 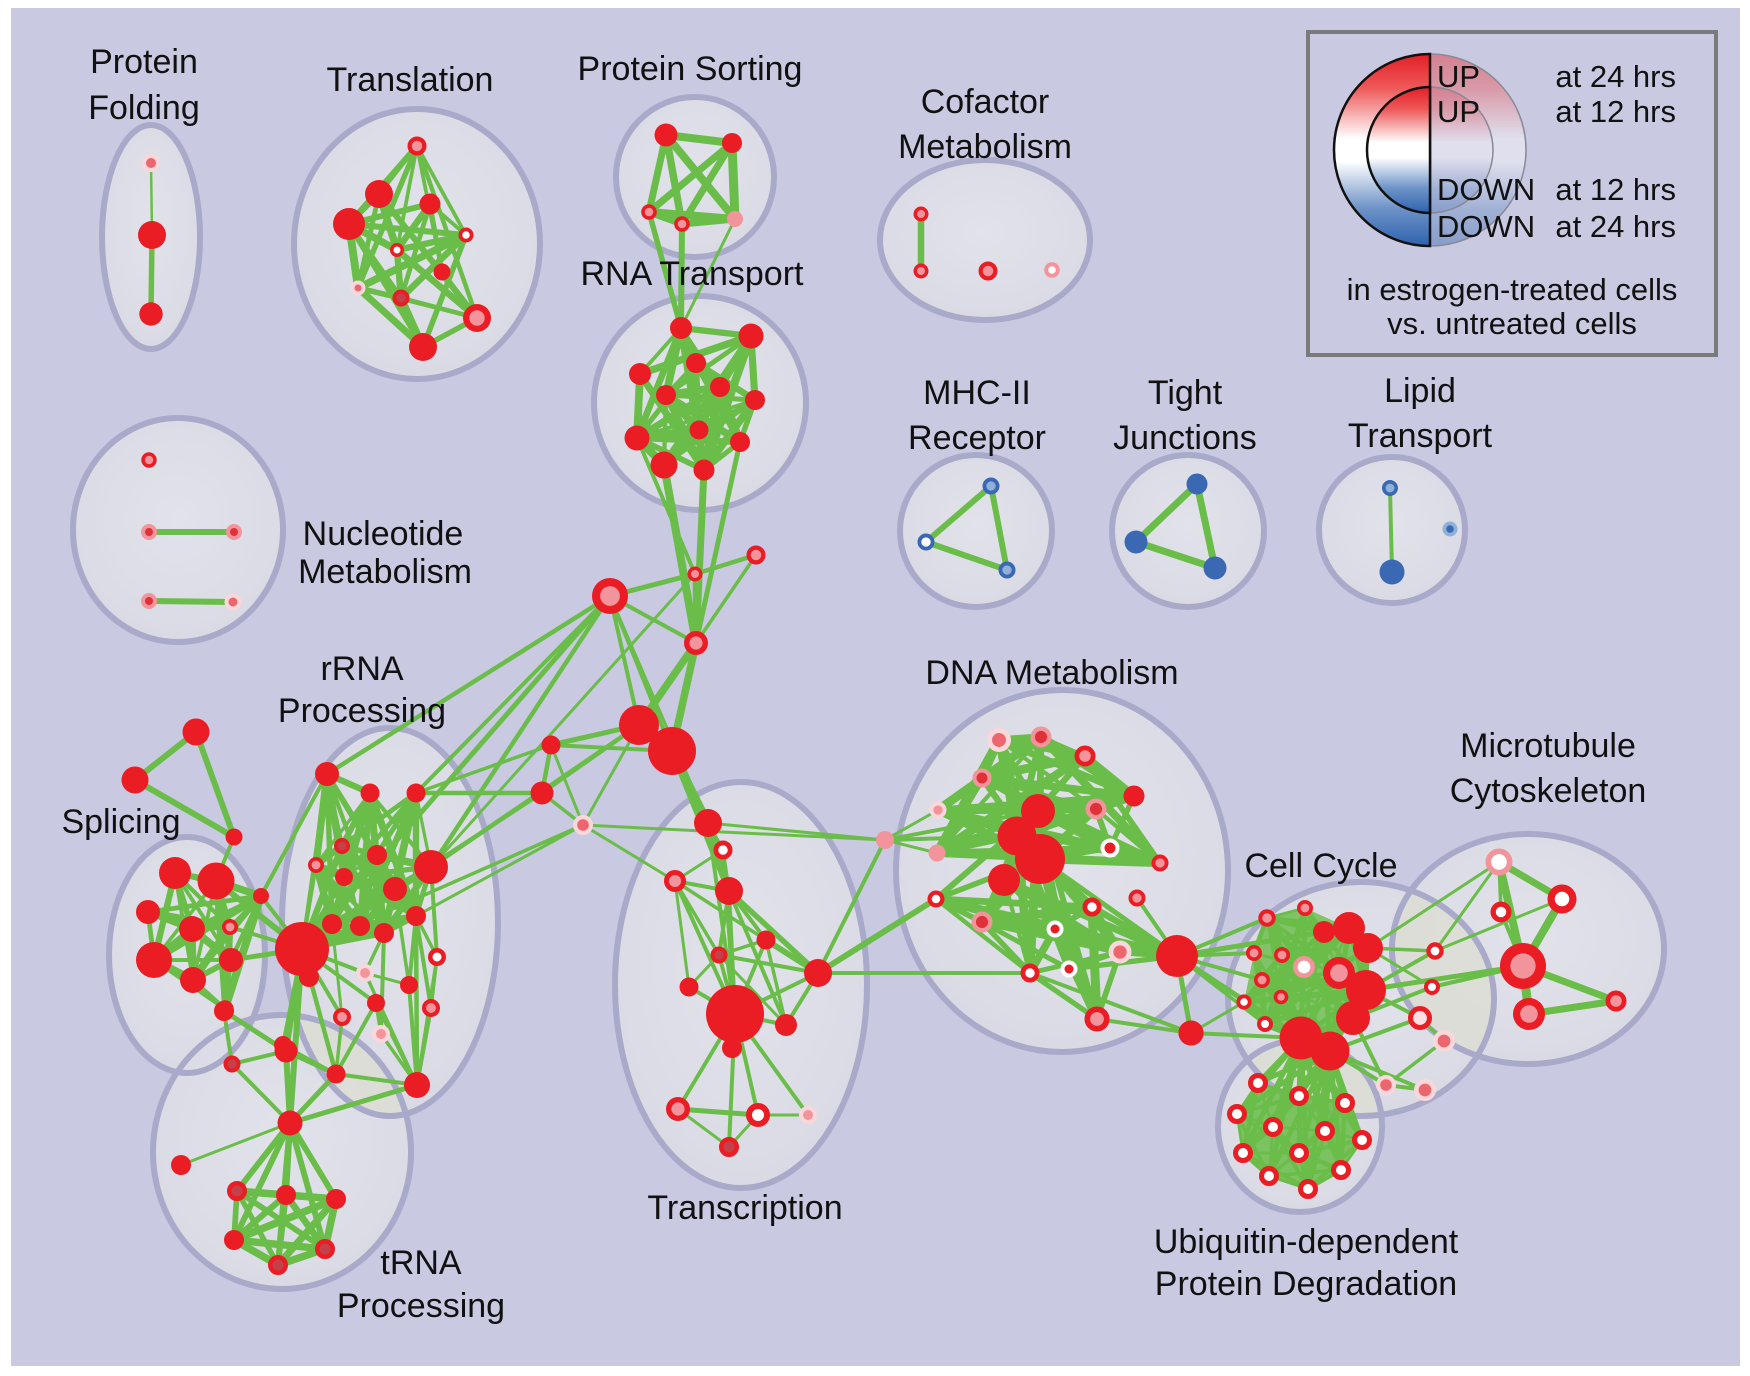 What do you see at coordinates (1306, 1242) in the screenshot?
I see `svg-text: Ubiquitin-dependent` at bounding box center [1306, 1242].